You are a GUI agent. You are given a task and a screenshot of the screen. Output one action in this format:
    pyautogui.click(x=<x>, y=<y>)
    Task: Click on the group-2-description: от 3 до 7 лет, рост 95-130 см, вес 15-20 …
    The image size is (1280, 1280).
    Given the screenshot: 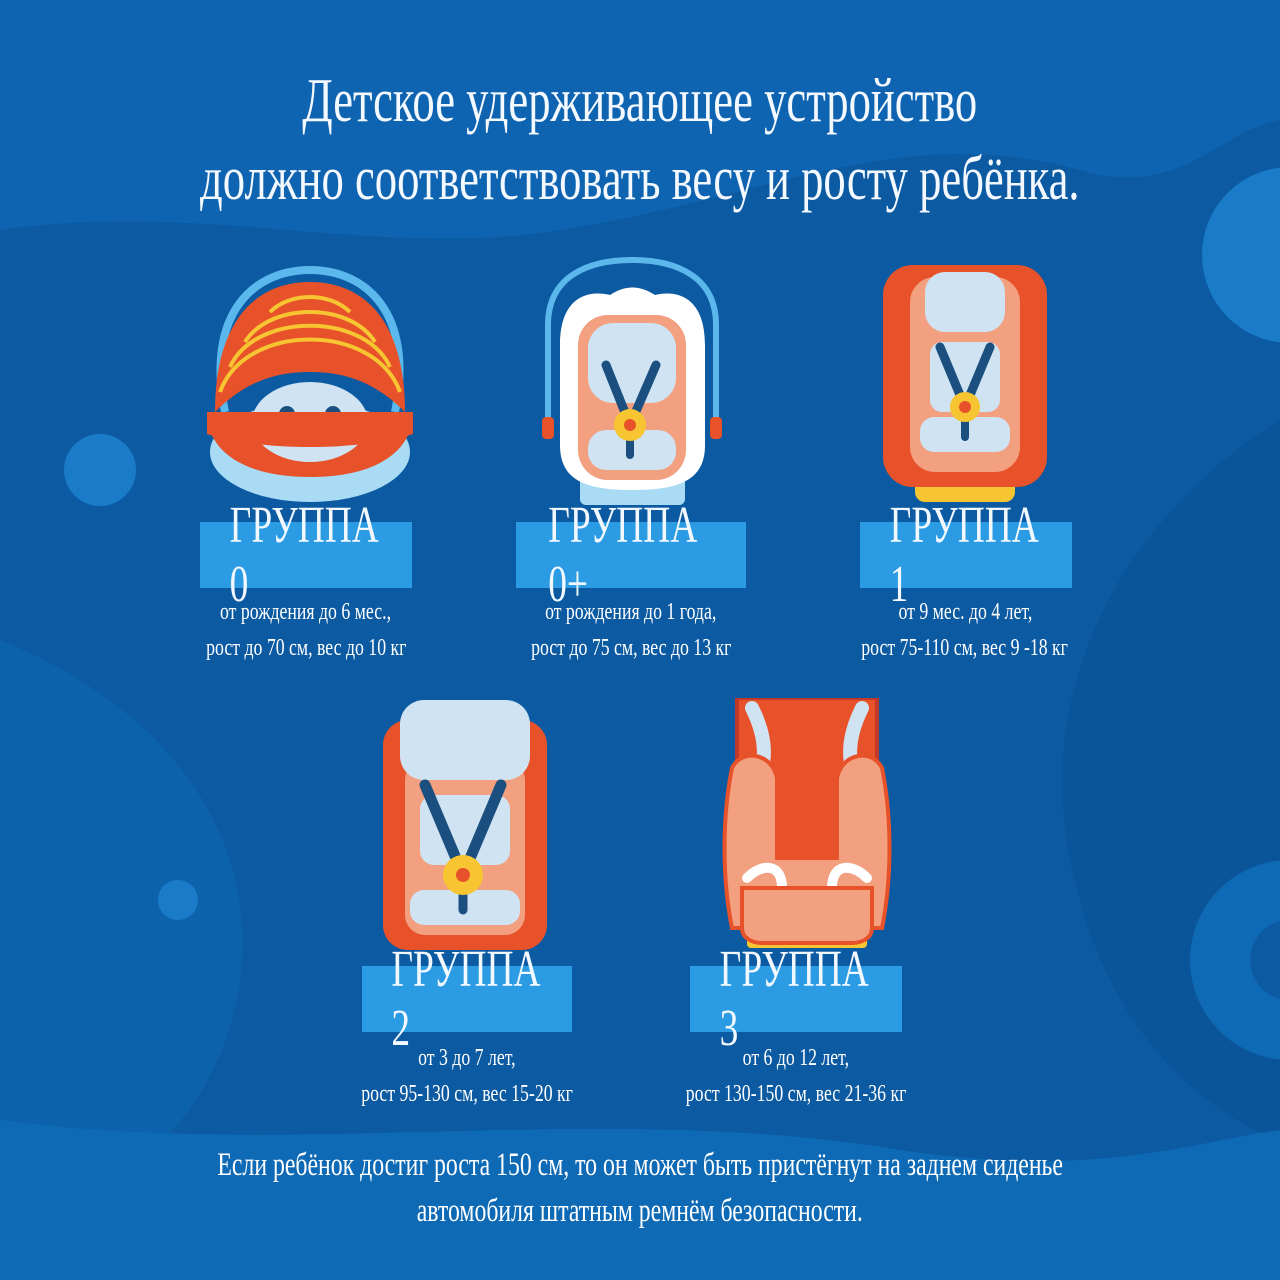 What is the action you would take?
    pyautogui.click(x=467, y=1076)
    